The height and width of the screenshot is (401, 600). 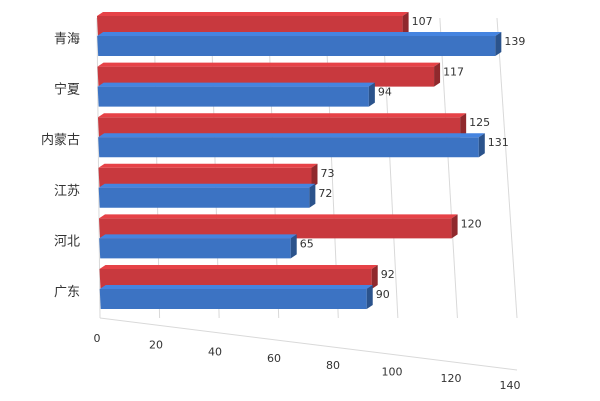 I want to click on x-tick-label: 100, so click(x=392, y=372).